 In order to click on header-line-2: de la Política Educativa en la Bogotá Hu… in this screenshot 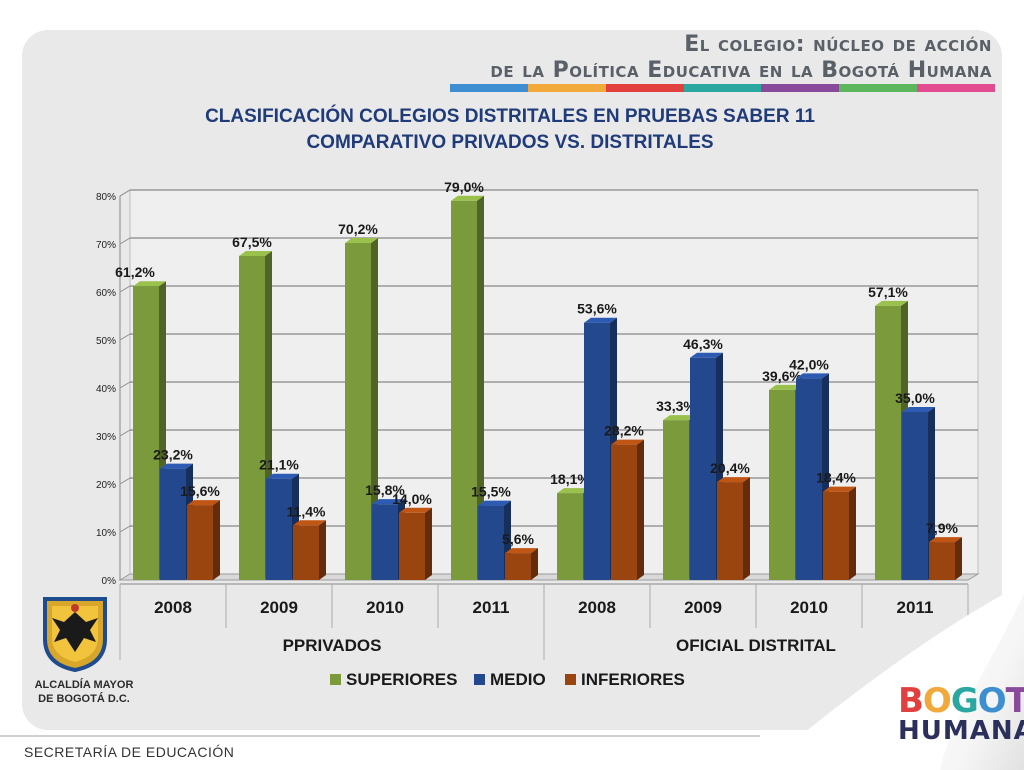, I will do `click(741, 70)`.